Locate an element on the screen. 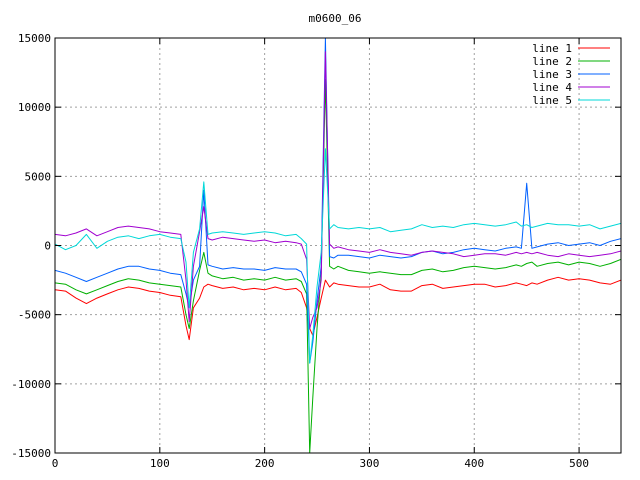  y-tick-label: 15000 is located at coordinates (34, 38).